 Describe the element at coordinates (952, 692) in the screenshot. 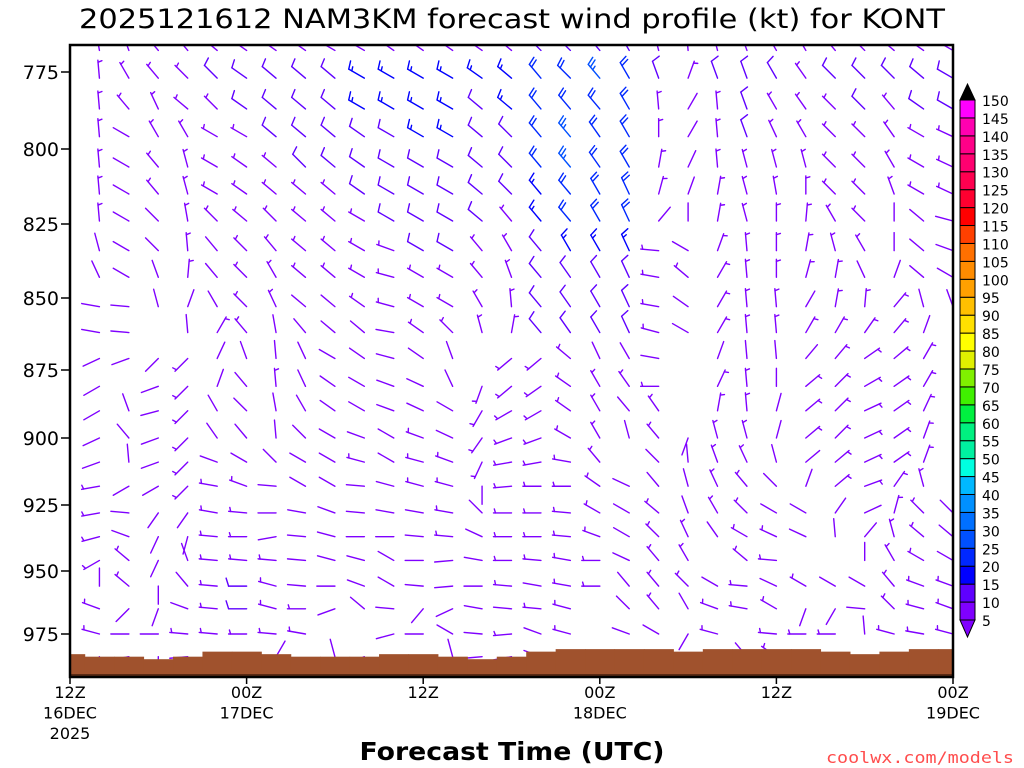

I see `x-tick-label: 00Z` at that location.